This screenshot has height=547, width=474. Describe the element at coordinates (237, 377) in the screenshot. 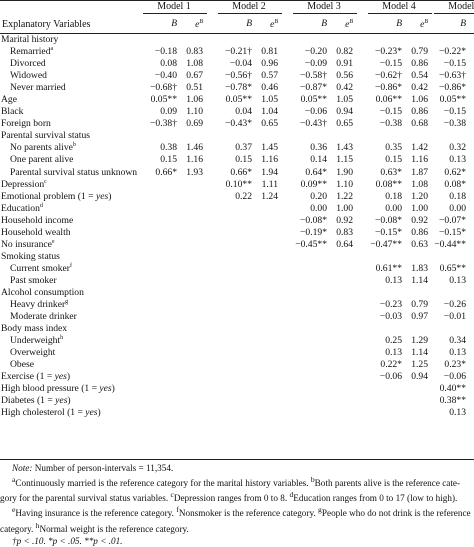

I see `table-row: Exercise (1 = yes)−0.060.94−0.060.94` at that location.